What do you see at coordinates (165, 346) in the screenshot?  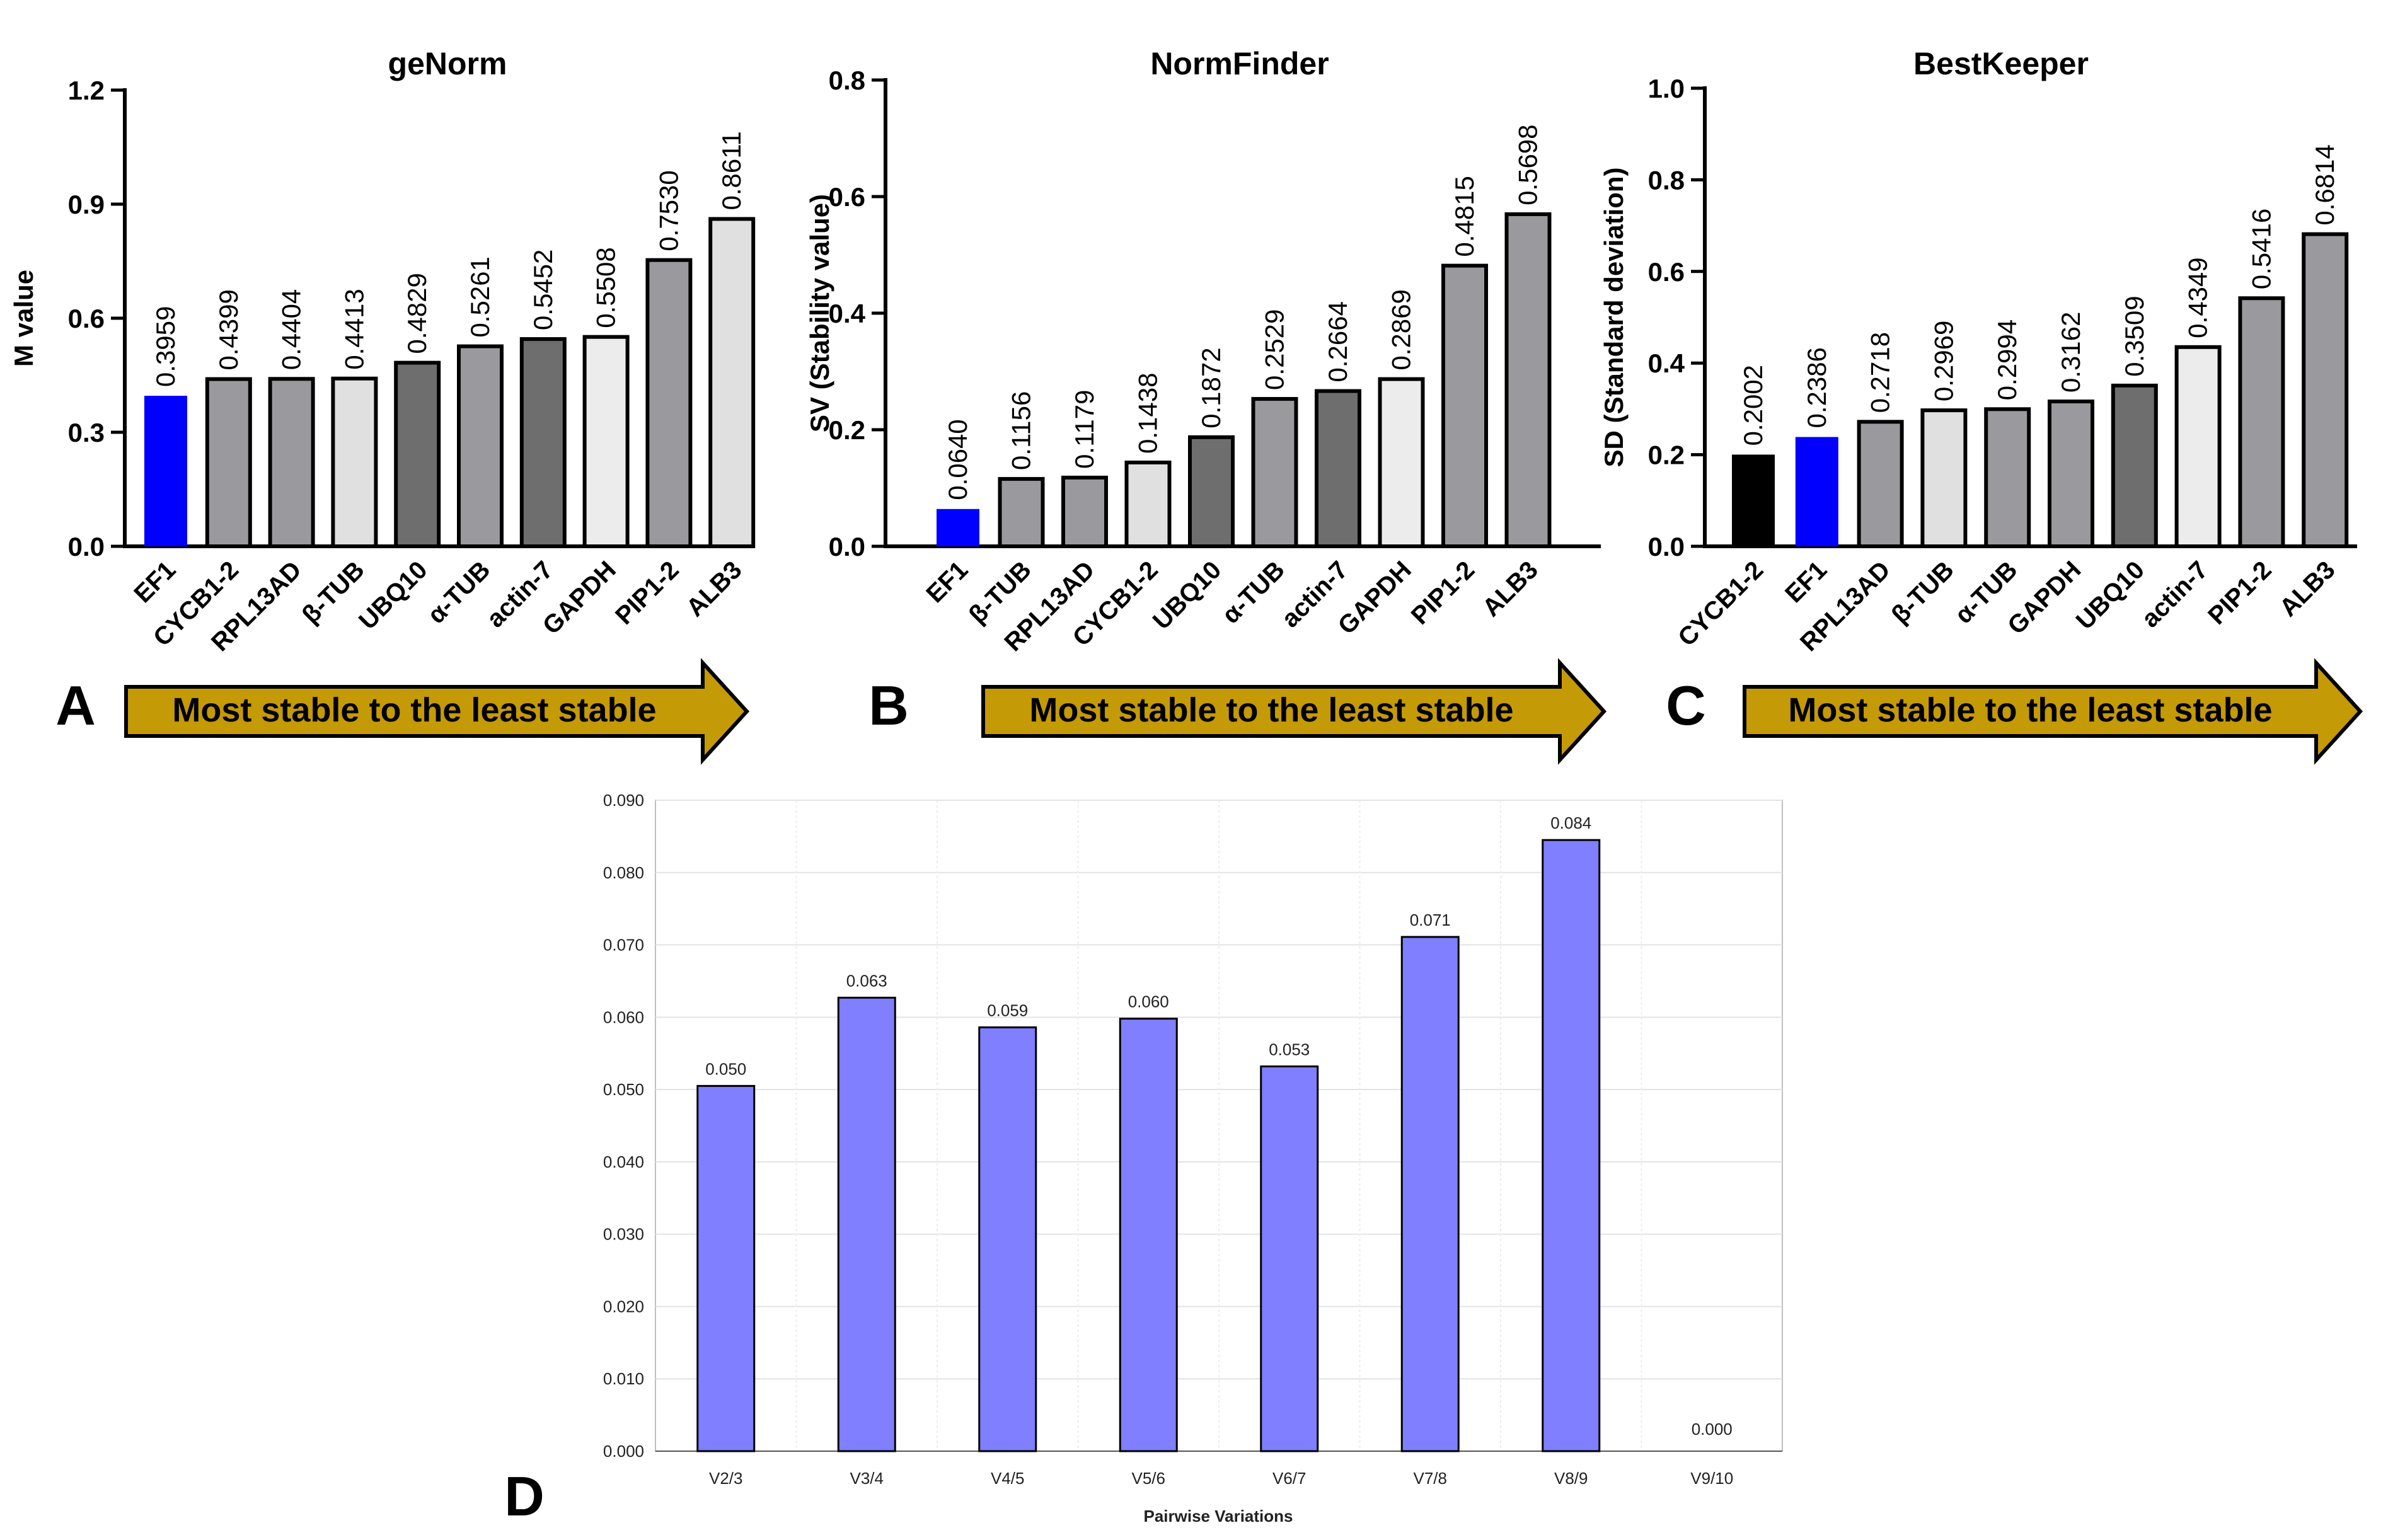 I see `value-label: 0.3959` at bounding box center [165, 346].